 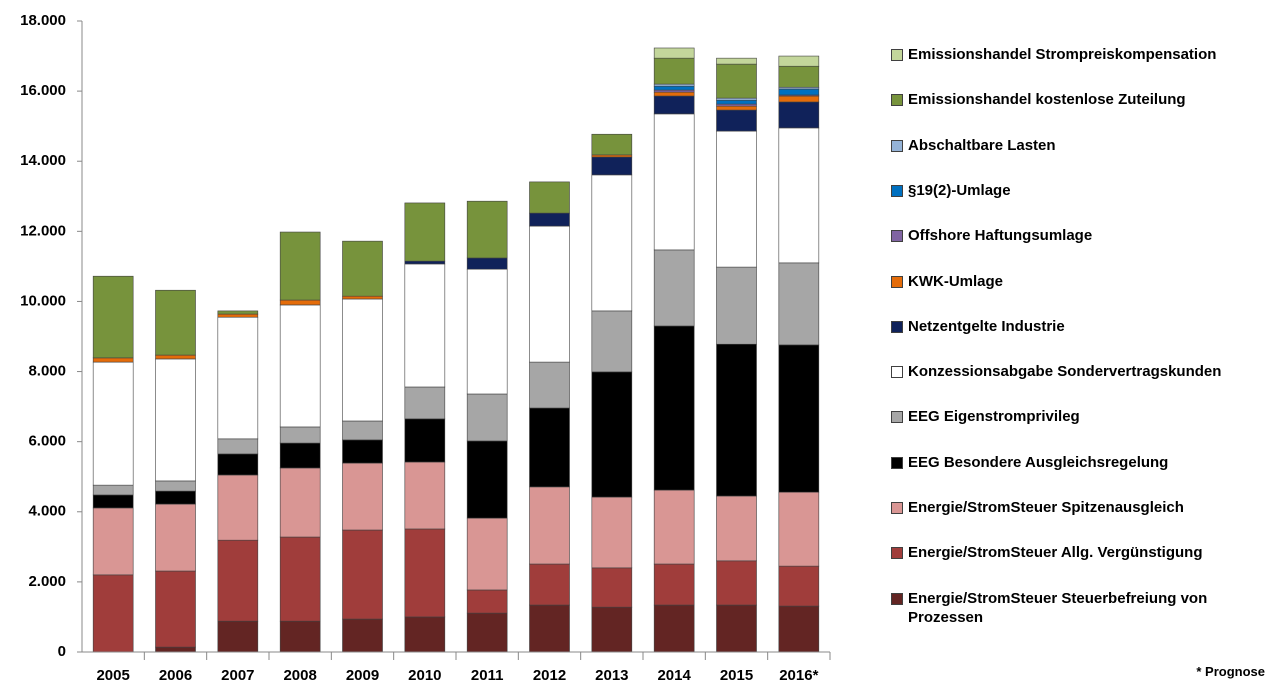 What do you see at coordinates (1076, 371) in the screenshot?
I see `legend-item: Konzessionsabgabe Sondervertragskunden` at bounding box center [1076, 371].